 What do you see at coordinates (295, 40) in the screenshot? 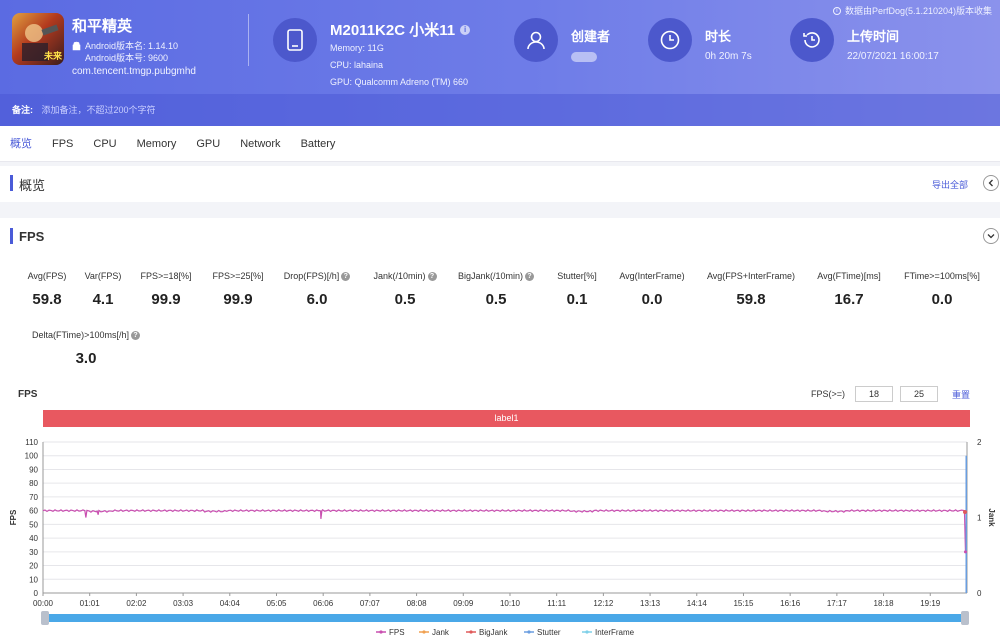
I see `tablet-icon` at bounding box center [295, 40].